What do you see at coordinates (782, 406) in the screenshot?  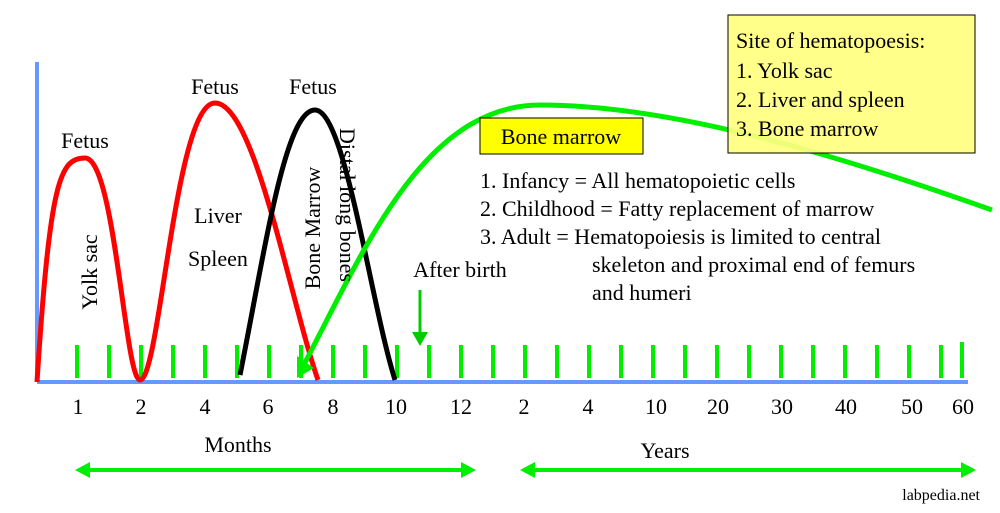 I see `axis-label: 30` at bounding box center [782, 406].